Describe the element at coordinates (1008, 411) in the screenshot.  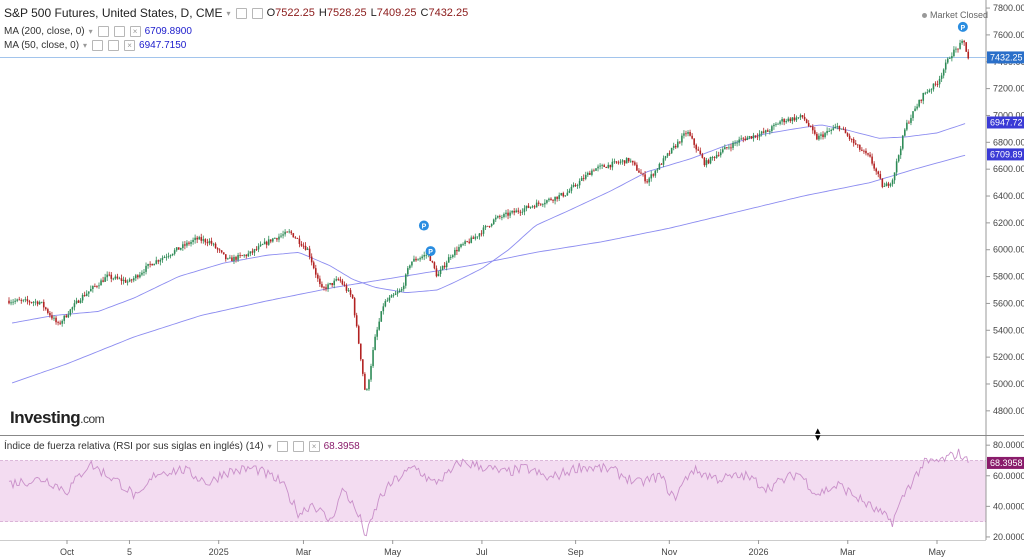
I see `y-tick-label: 4800.00` at that location.